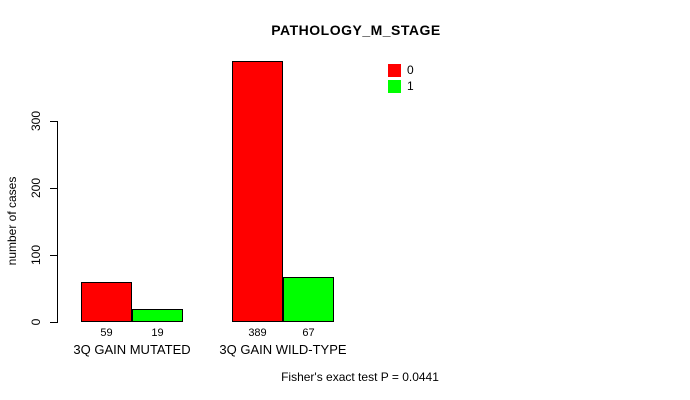 This screenshot has height=400, width=690. I want to click on bar-value-label: 19, so click(157, 333).